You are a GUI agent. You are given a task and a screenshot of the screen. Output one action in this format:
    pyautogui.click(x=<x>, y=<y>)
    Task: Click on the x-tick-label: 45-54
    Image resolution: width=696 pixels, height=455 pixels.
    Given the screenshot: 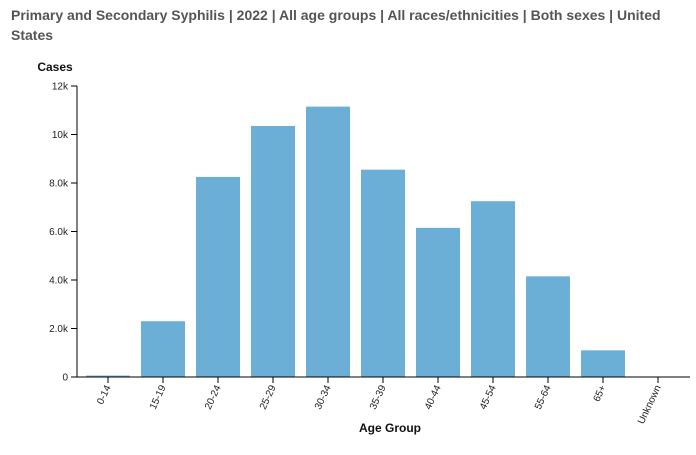 What is the action you would take?
    pyautogui.click(x=488, y=397)
    